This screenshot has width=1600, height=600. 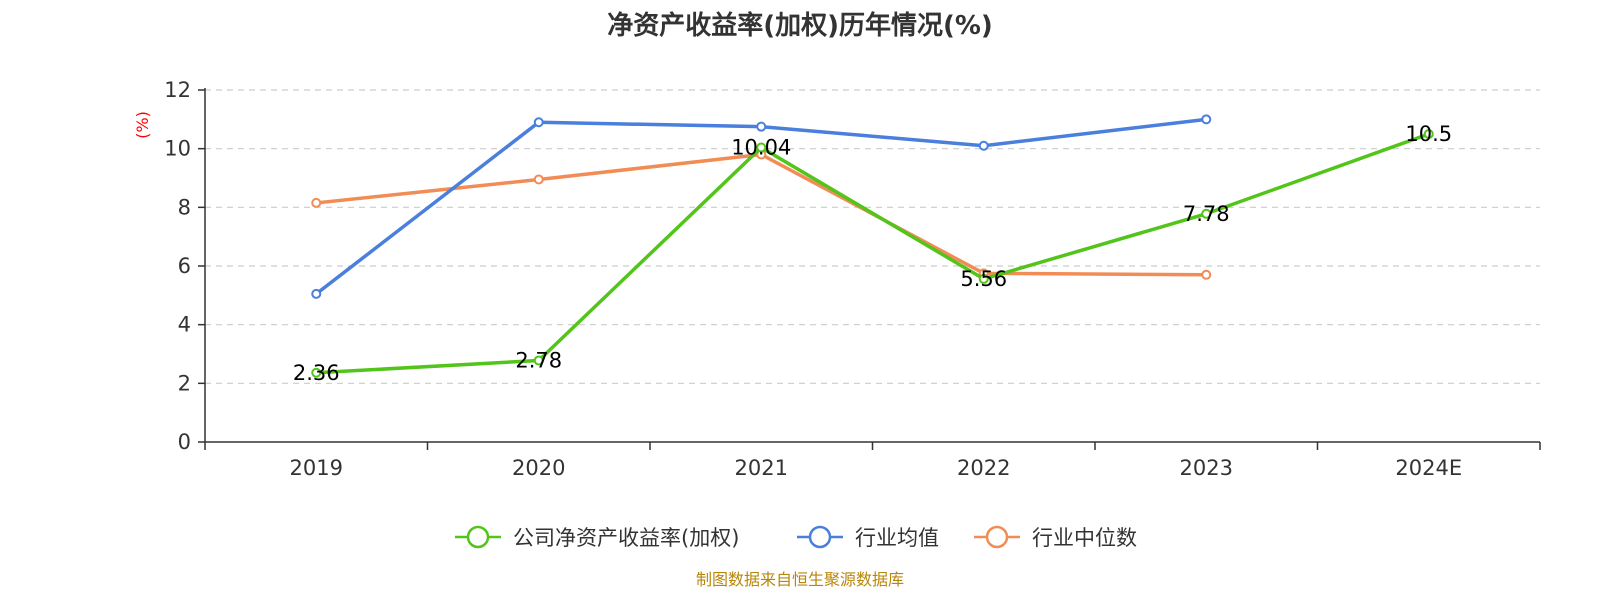 What do you see at coordinates (142, 125) in the screenshot?
I see `y-axis-unit-label: (%)` at bounding box center [142, 125].